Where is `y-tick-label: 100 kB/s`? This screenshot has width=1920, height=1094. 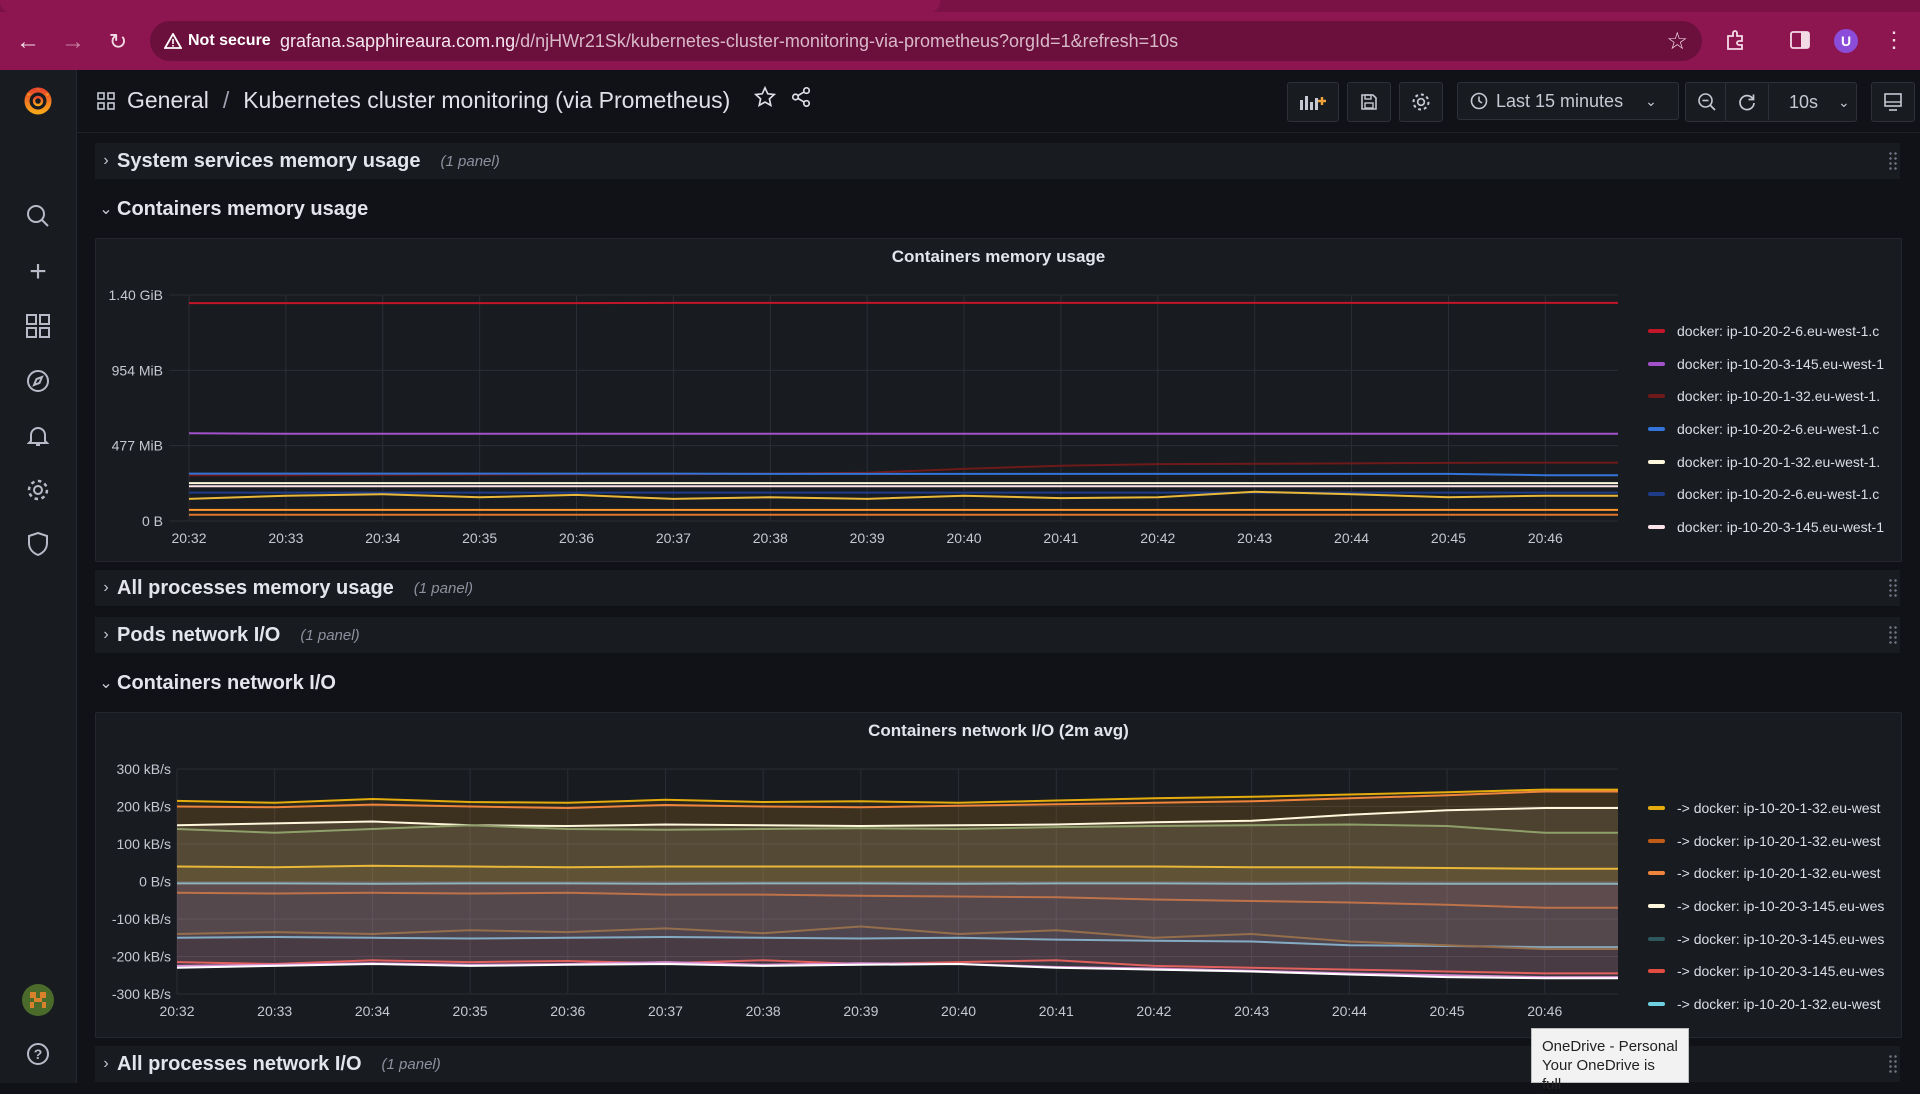
y-tick-label: 100 kB/s is located at coordinates (144, 844).